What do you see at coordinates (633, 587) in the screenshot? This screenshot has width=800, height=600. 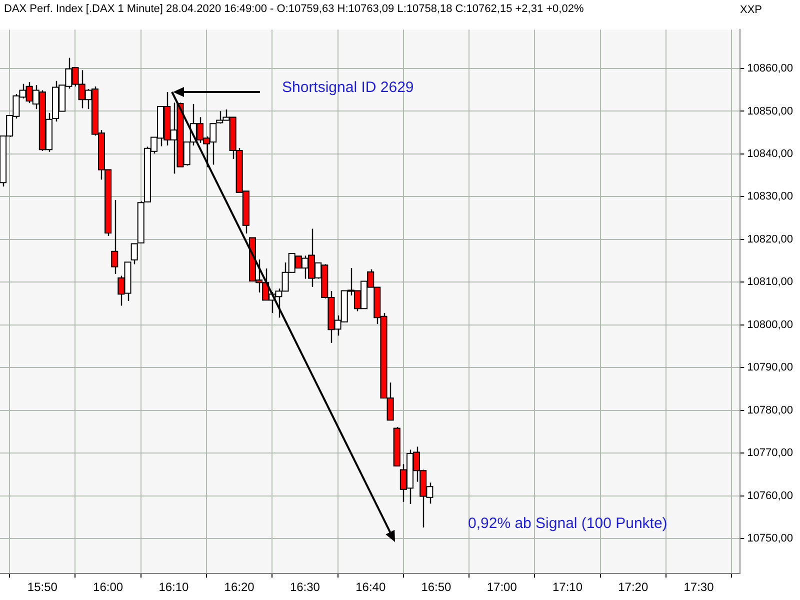 I see `x-tick-label: 17:20` at bounding box center [633, 587].